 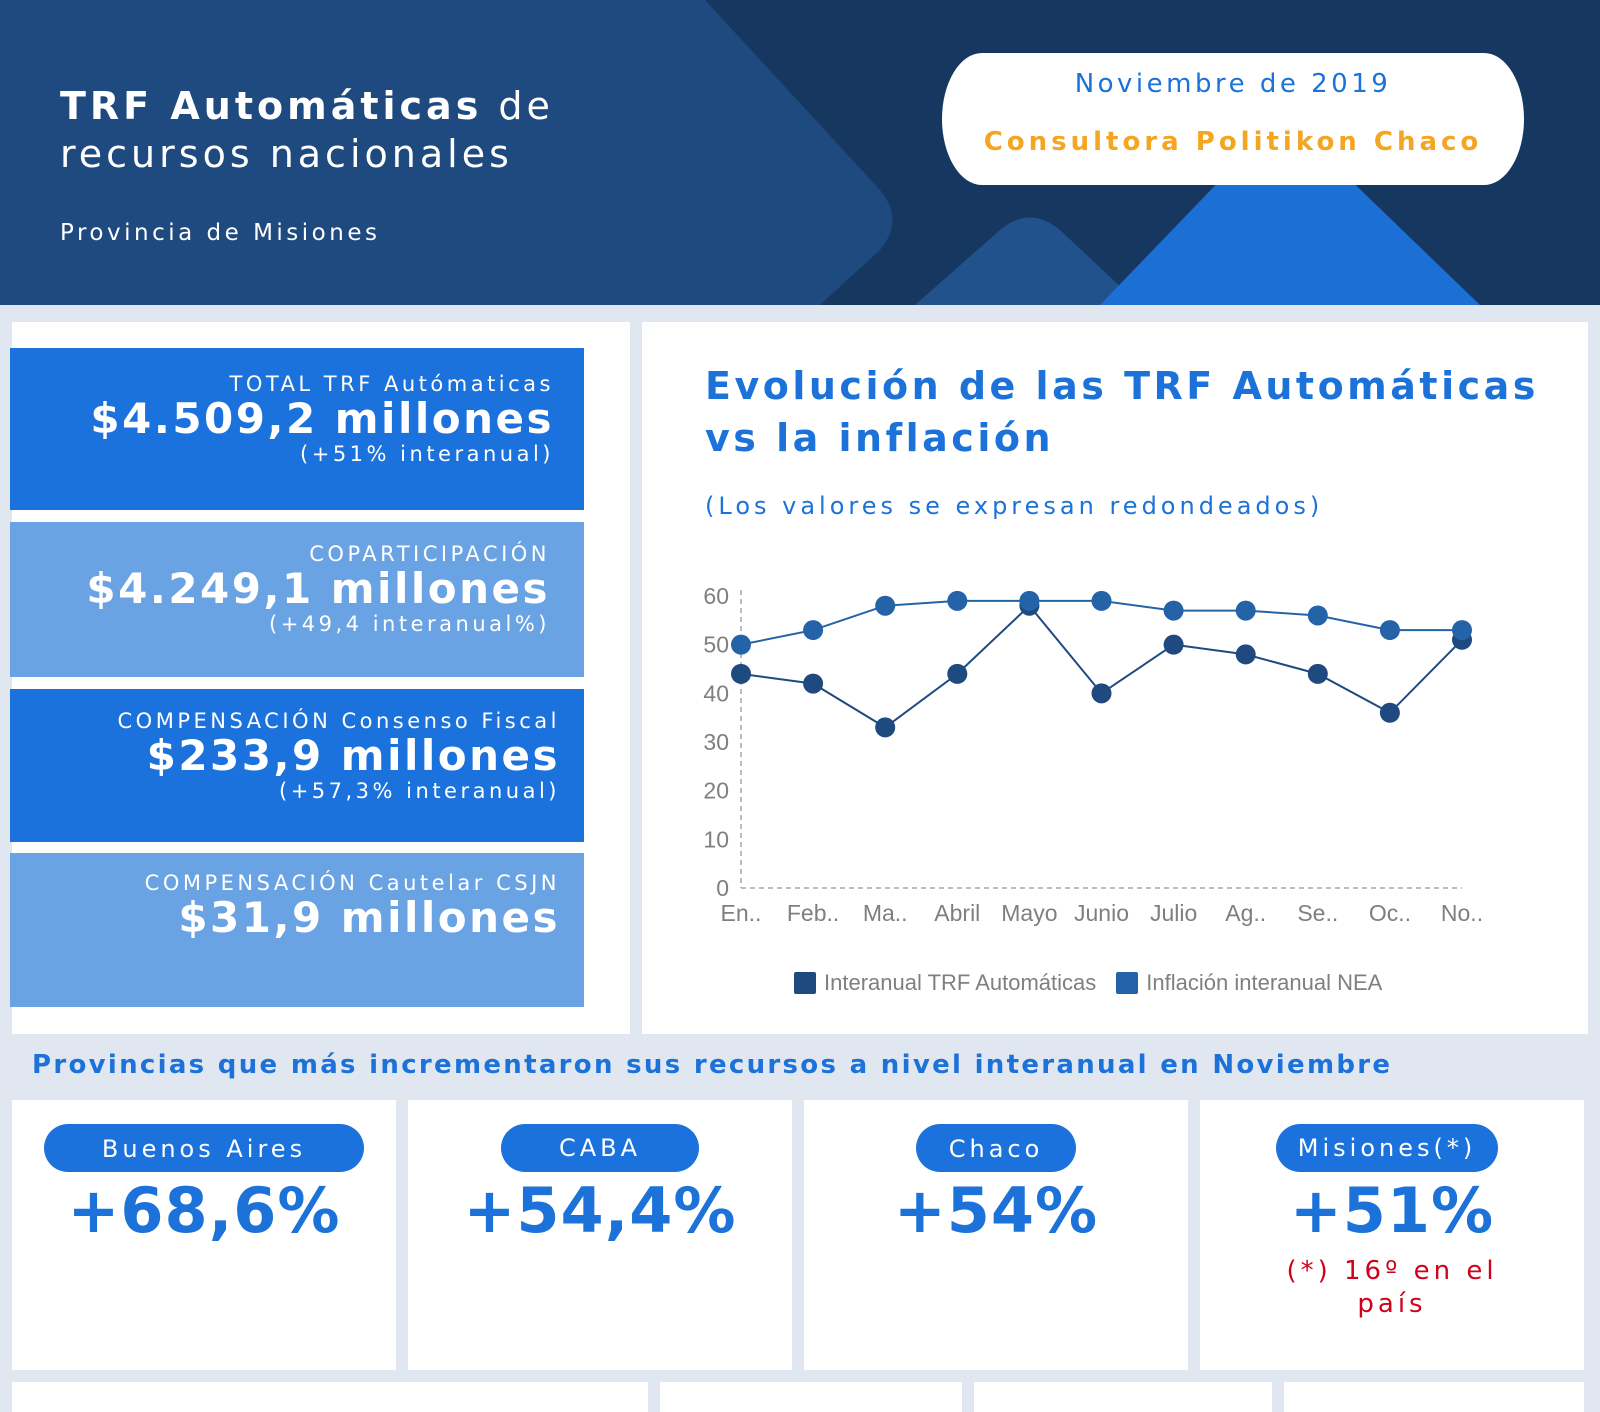 What do you see at coordinates (429, 554) in the screenshot?
I see `stat-label: COPARTICIPACIÓN` at bounding box center [429, 554].